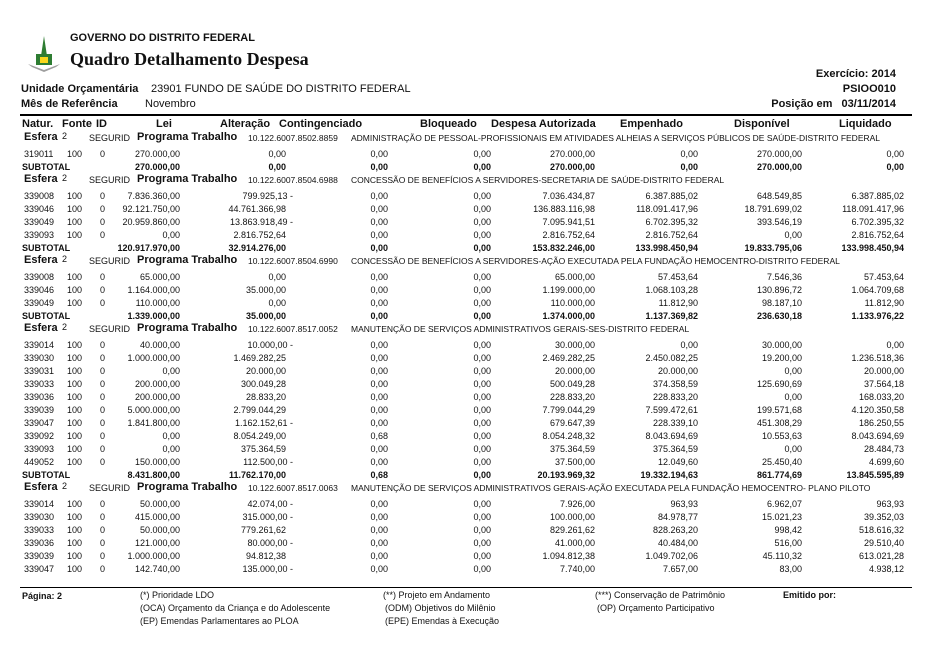 The image size is (942, 666). What do you see at coordinates (171, 235) in the screenshot?
I see `cell-lei: 0,00` at bounding box center [171, 235].